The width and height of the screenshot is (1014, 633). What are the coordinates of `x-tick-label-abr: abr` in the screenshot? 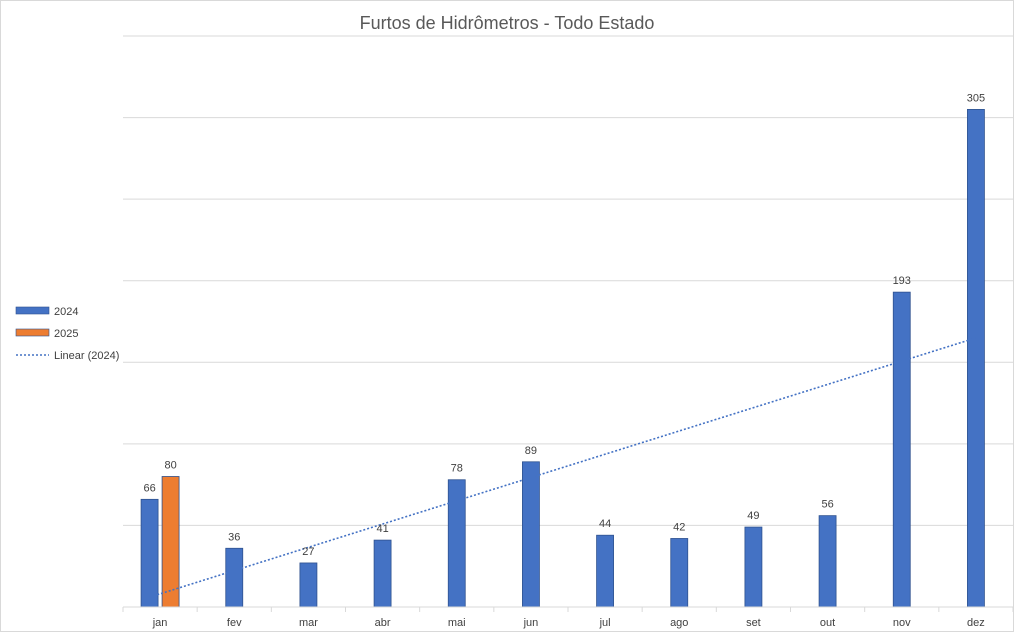 It's located at (383, 623).